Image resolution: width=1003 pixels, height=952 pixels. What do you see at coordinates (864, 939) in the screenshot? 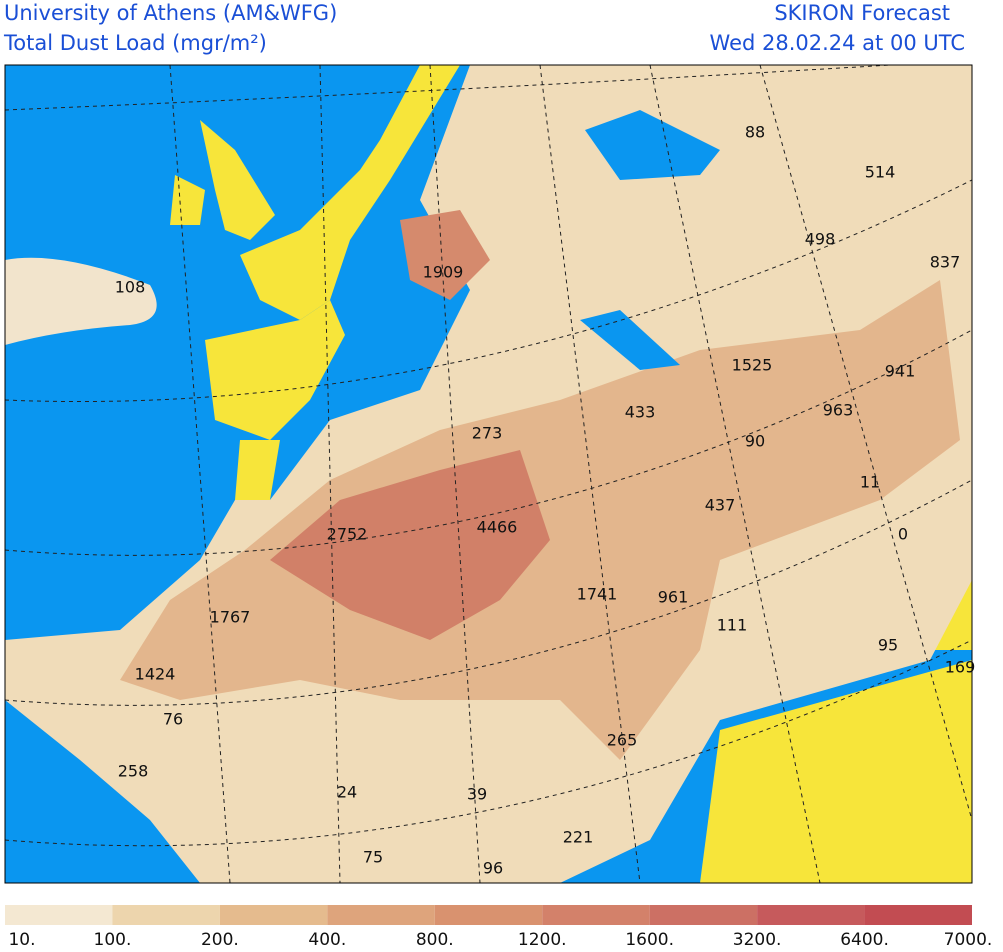
I see `legend-label: 6400.` at bounding box center [864, 939].